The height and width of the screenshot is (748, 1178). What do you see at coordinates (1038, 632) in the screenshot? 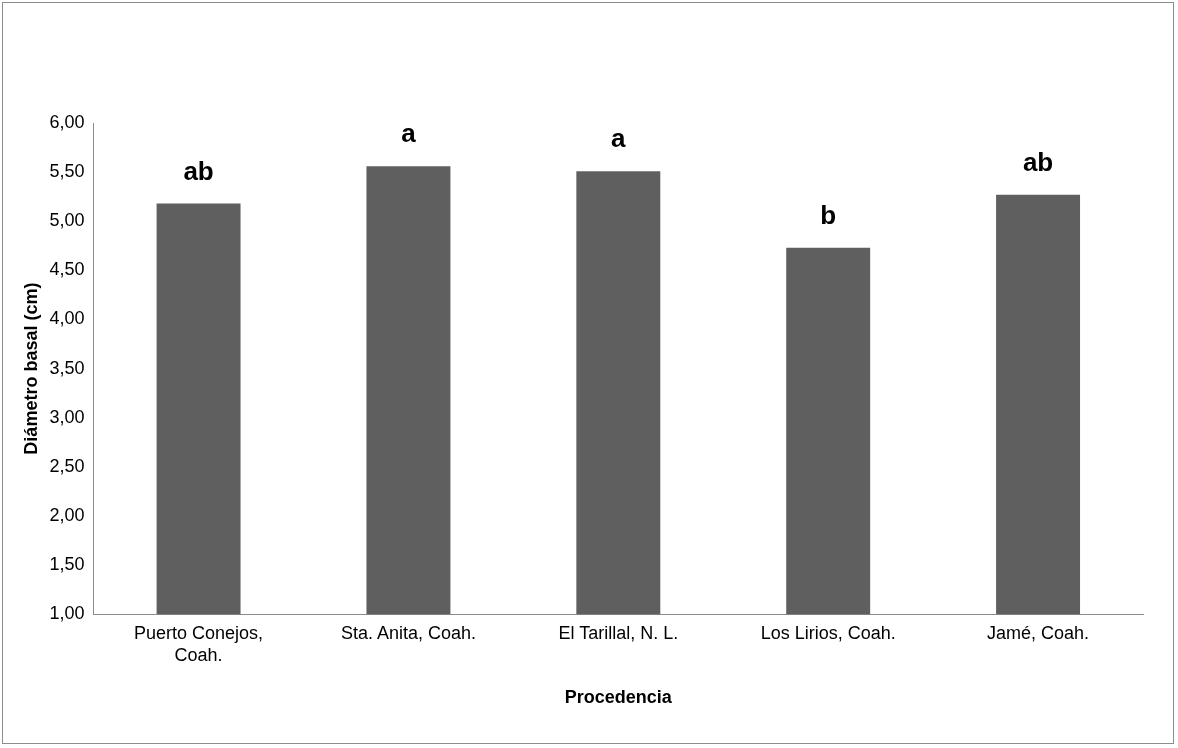
I see `x-tick-label: Jamé, Coah.` at bounding box center [1038, 632].